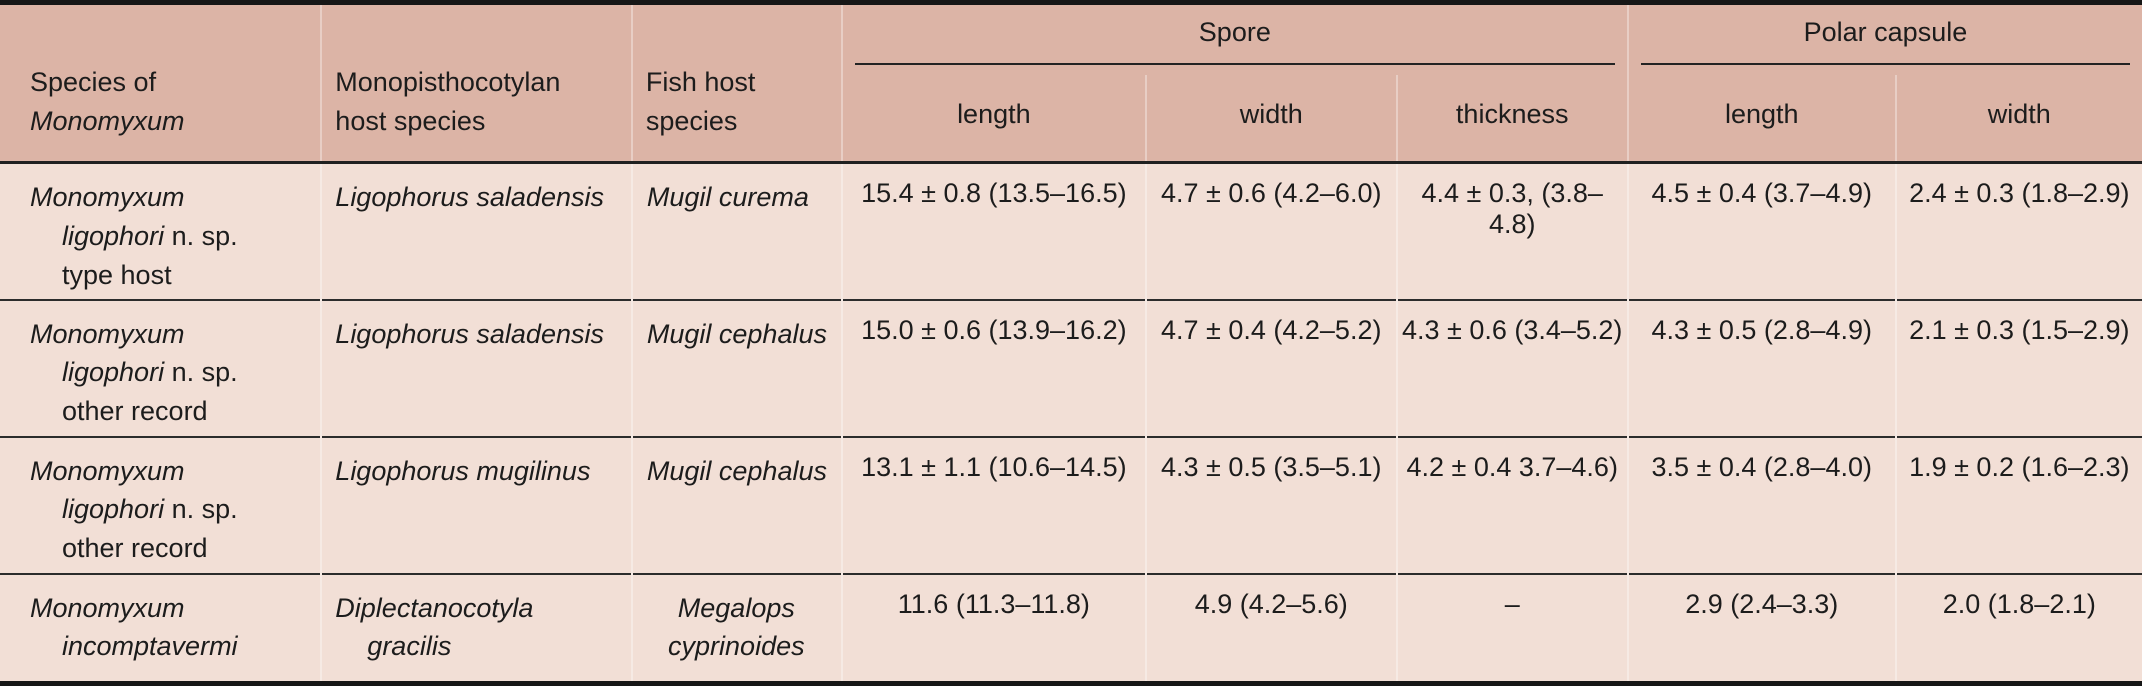 This screenshot has height=699, width=2142. I want to click on mono-host-line1: Diplectanocotyla, so click(434, 607).